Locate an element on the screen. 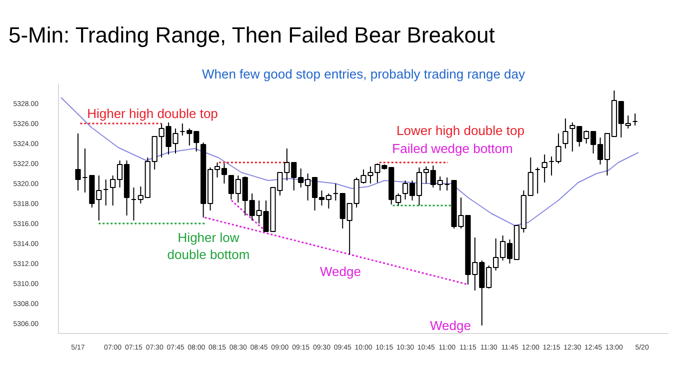 The height and width of the screenshot is (383, 680). annotation: Failed wedge bottom is located at coordinates (452, 148).